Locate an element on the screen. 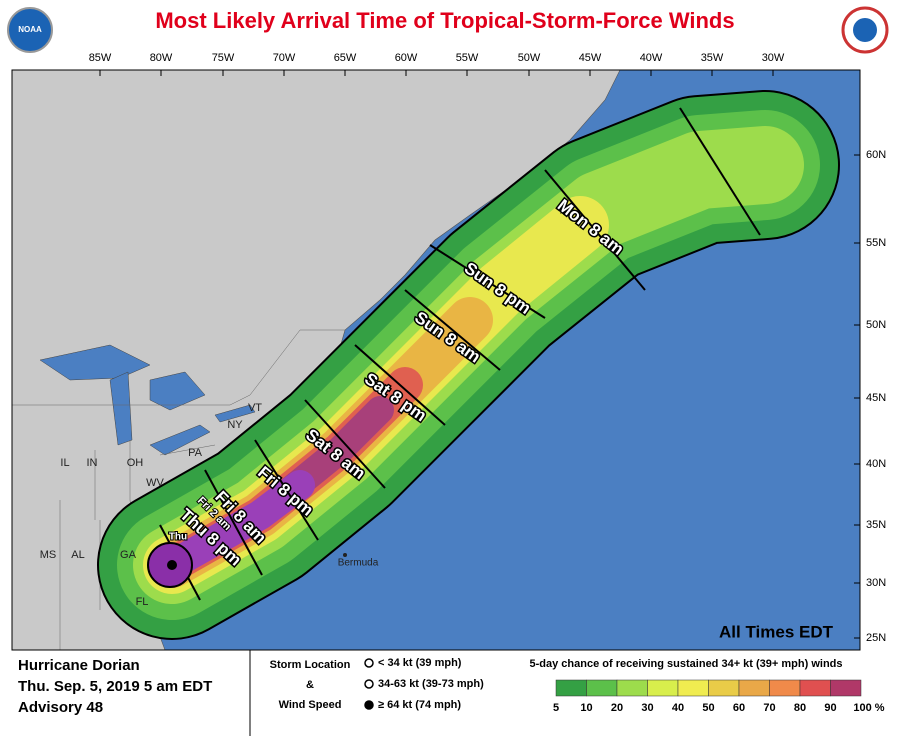 This screenshot has height=736, width=897. lat-label: 25N is located at coordinates (876, 638).